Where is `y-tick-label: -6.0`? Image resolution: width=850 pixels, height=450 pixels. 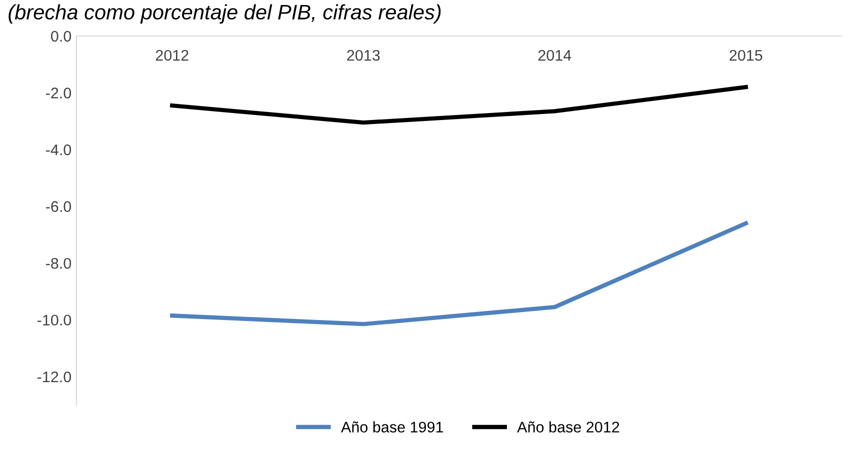 y-tick-label: -6.0 is located at coordinates (59, 206).